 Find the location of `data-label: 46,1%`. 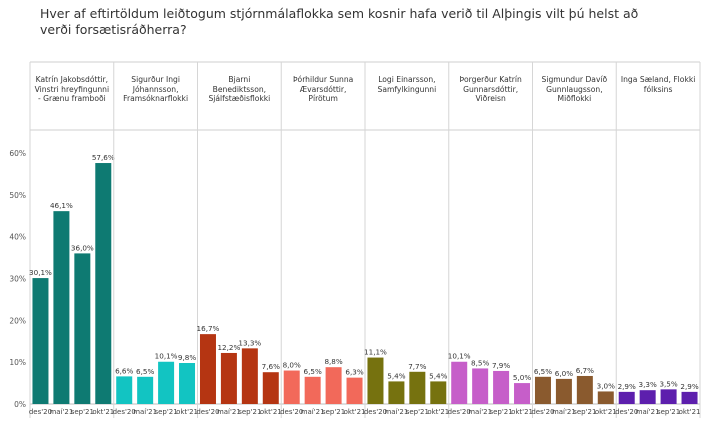

data-label: 46,1% is located at coordinates (61, 205).